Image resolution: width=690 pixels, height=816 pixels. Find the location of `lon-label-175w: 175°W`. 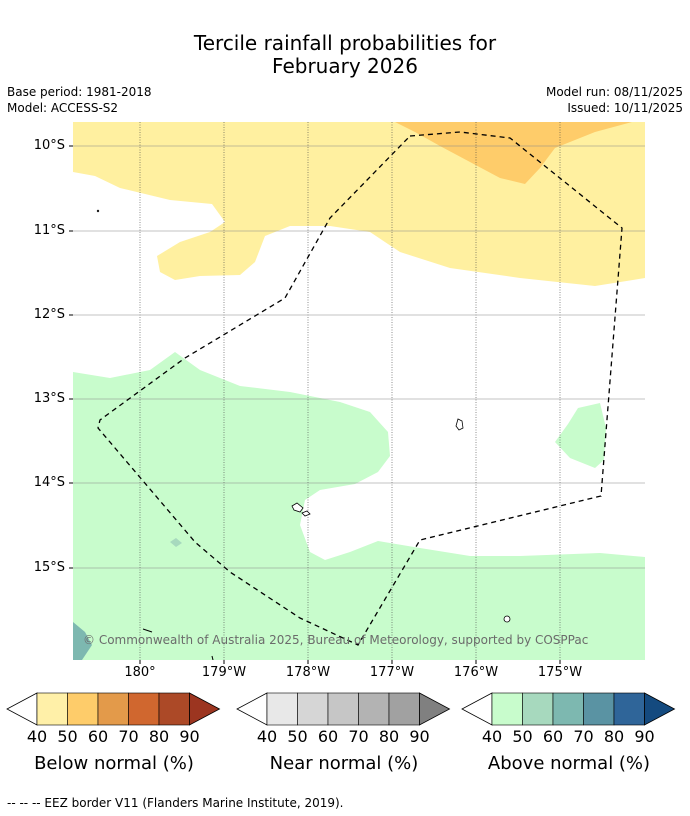

lon-label-175w: 175°W is located at coordinates (560, 672).